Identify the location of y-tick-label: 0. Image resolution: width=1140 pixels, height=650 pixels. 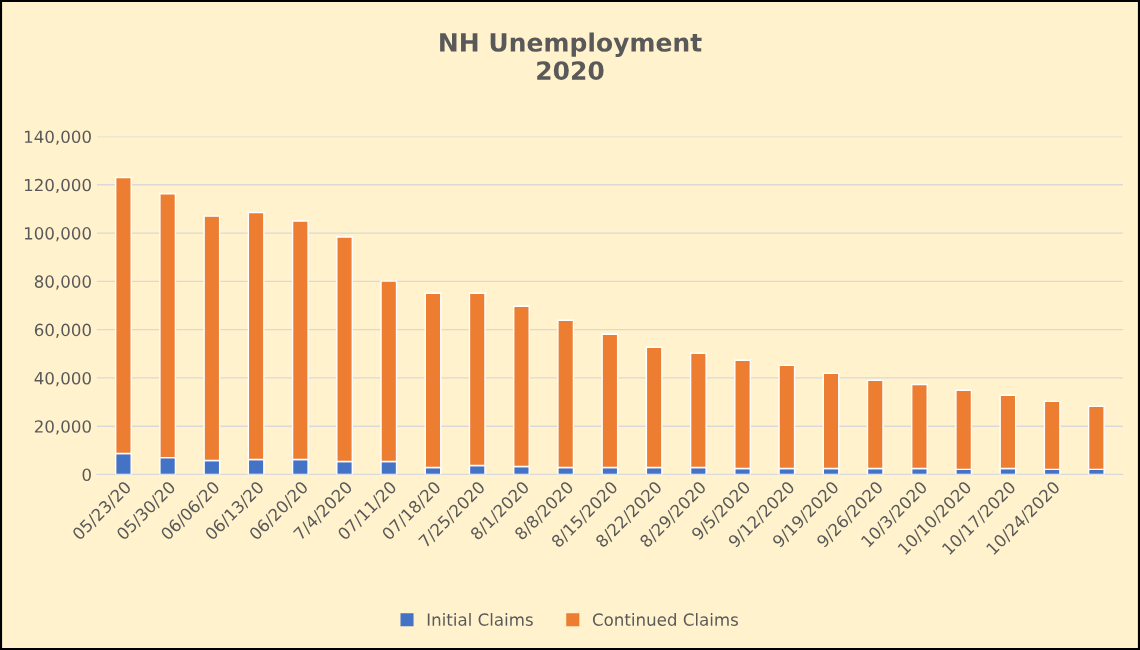
(86, 475).